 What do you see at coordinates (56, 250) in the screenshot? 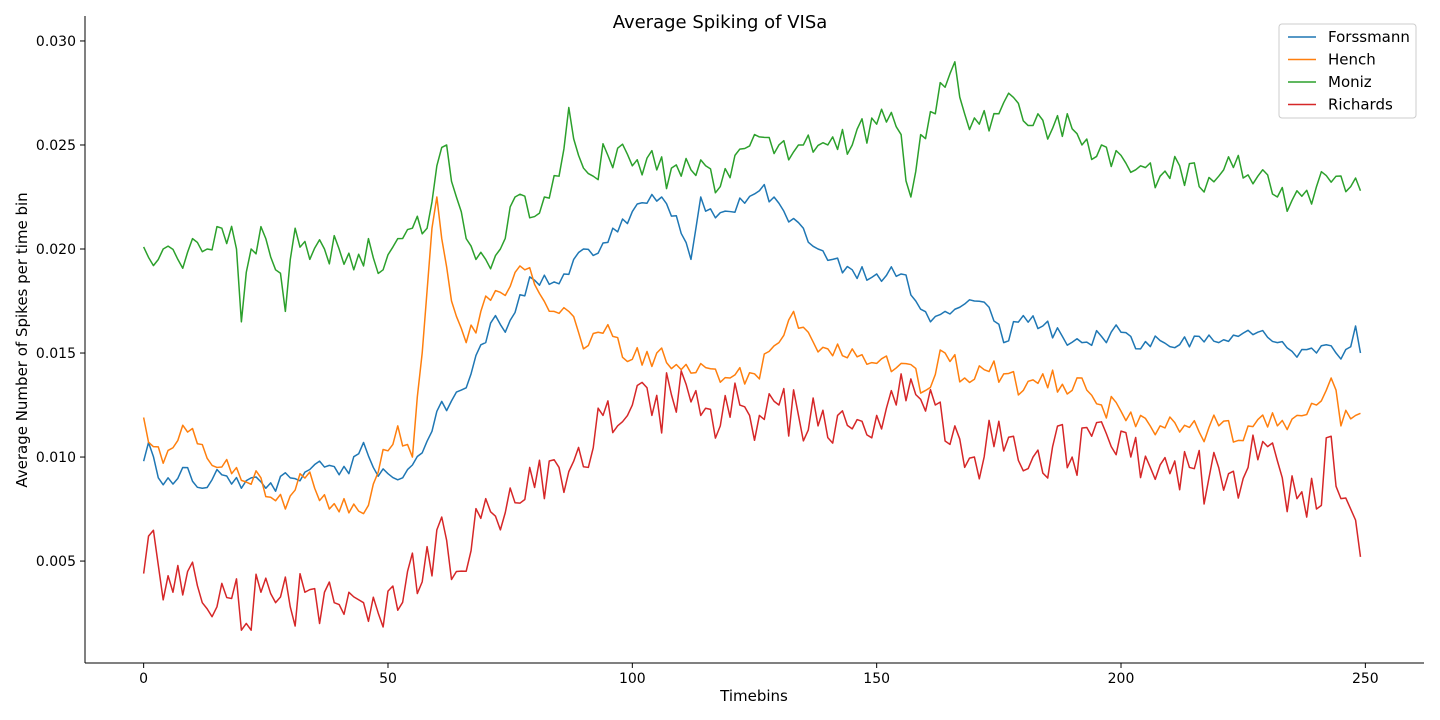
I see `y-tick-label: 0.020` at bounding box center [56, 250].